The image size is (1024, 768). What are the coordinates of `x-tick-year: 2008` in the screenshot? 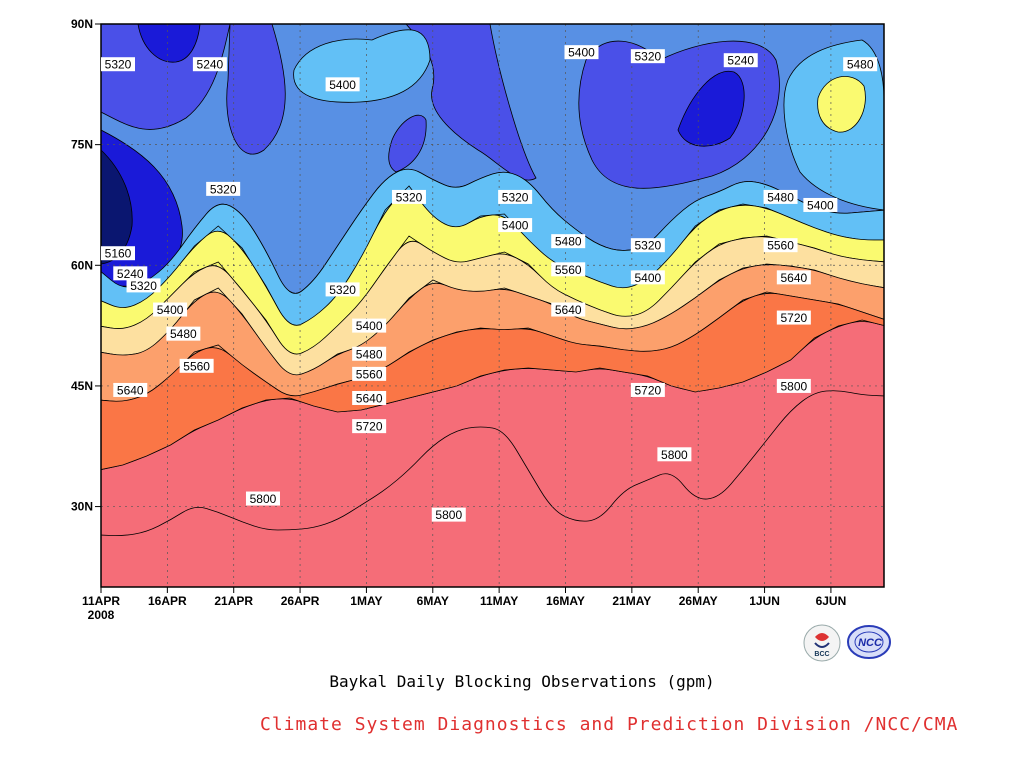 It's located at (101, 615).